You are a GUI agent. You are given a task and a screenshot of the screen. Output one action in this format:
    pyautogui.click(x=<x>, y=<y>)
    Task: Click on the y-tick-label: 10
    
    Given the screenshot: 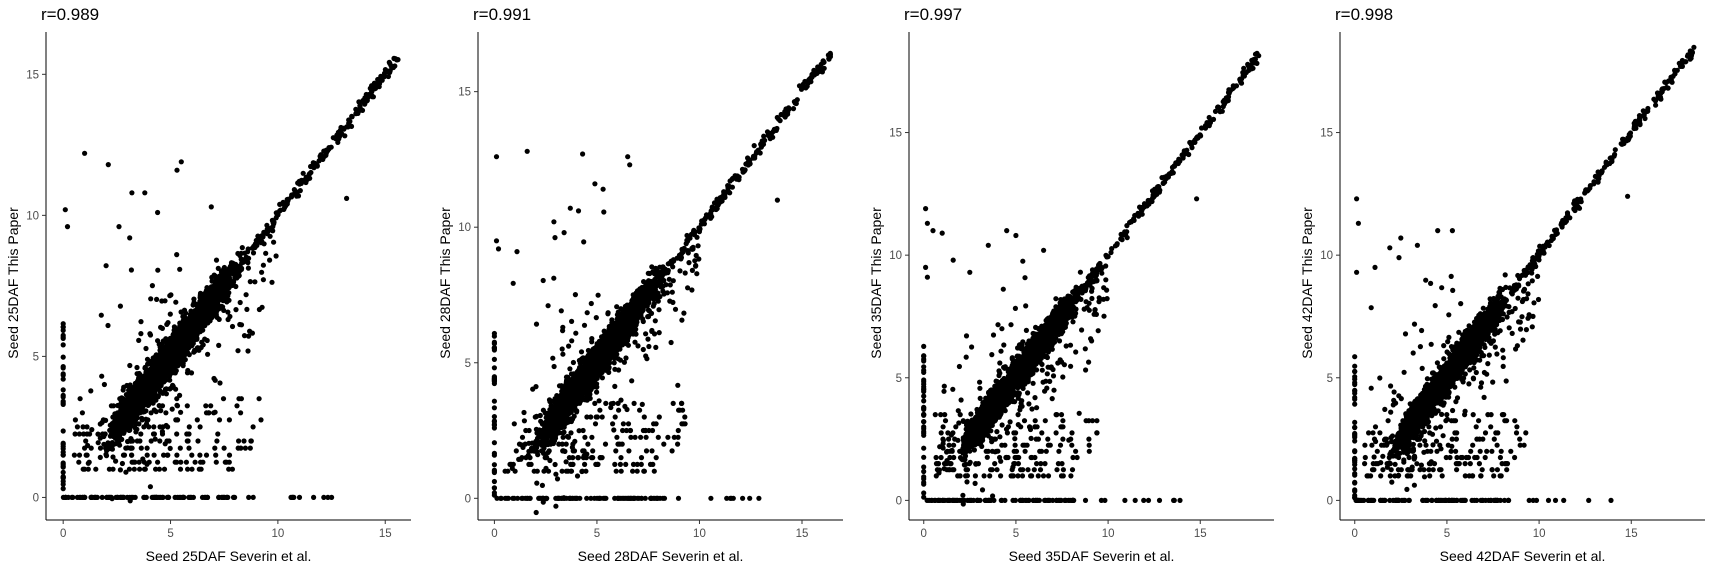 What is the action you would take?
    pyautogui.click(x=32, y=216)
    